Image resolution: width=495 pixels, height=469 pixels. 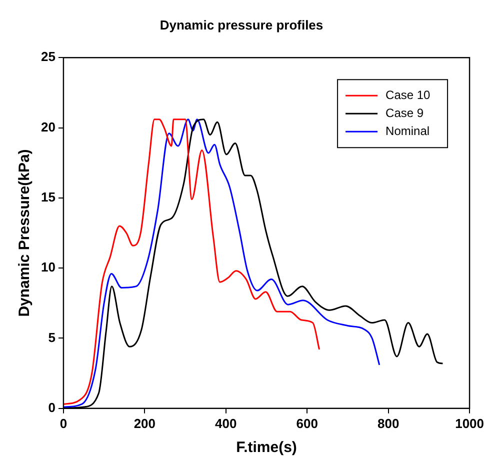 I want to click on y-tick-label: 10, so click(x=48, y=267).